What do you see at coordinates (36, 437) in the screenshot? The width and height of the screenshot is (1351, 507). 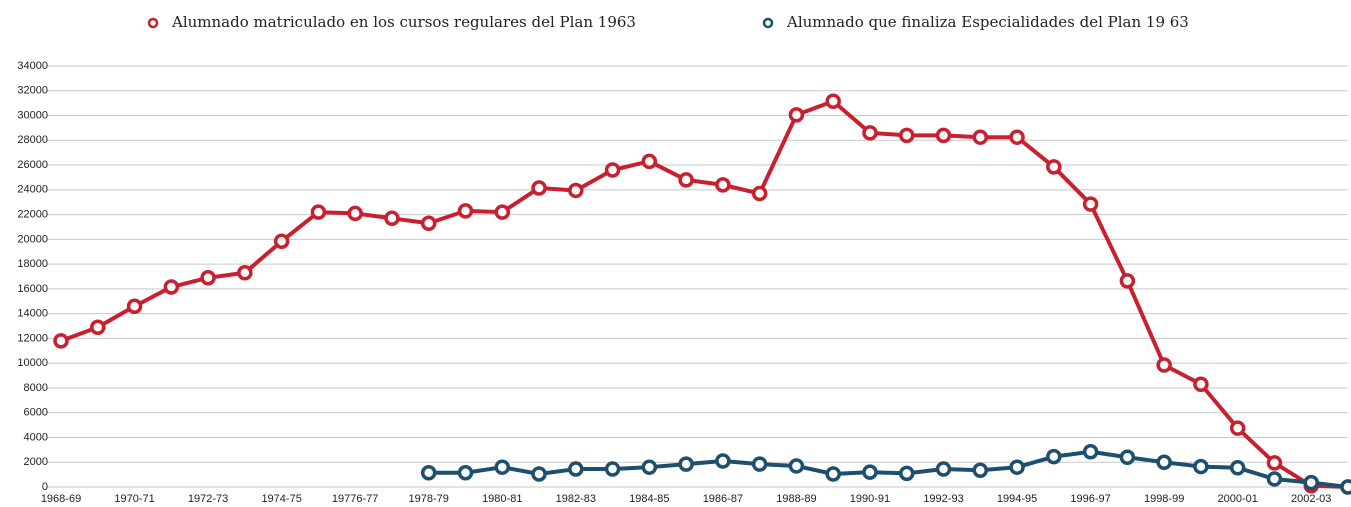 I see `y-tick-label: 4000` at bounding box center [36, 437].